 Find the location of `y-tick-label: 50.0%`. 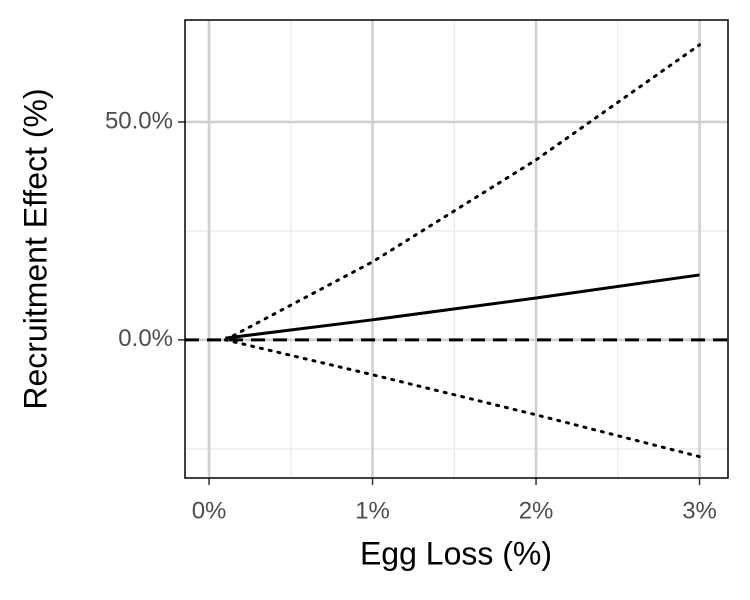

y-tick-label: 50.0% is located at coordinates (139, 120).